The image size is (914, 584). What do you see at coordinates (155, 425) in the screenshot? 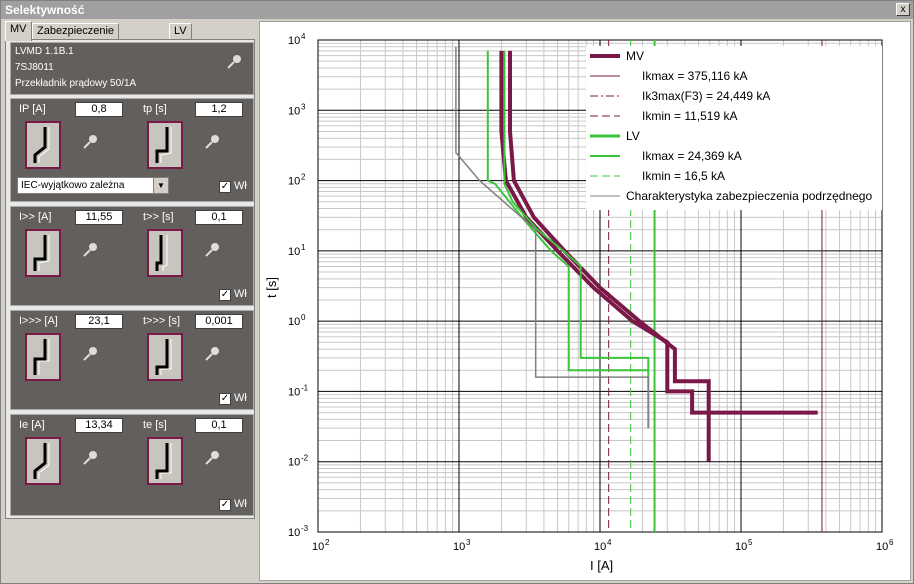
I see `ie-time-label: te [s]` at bounding box center [155, 425].